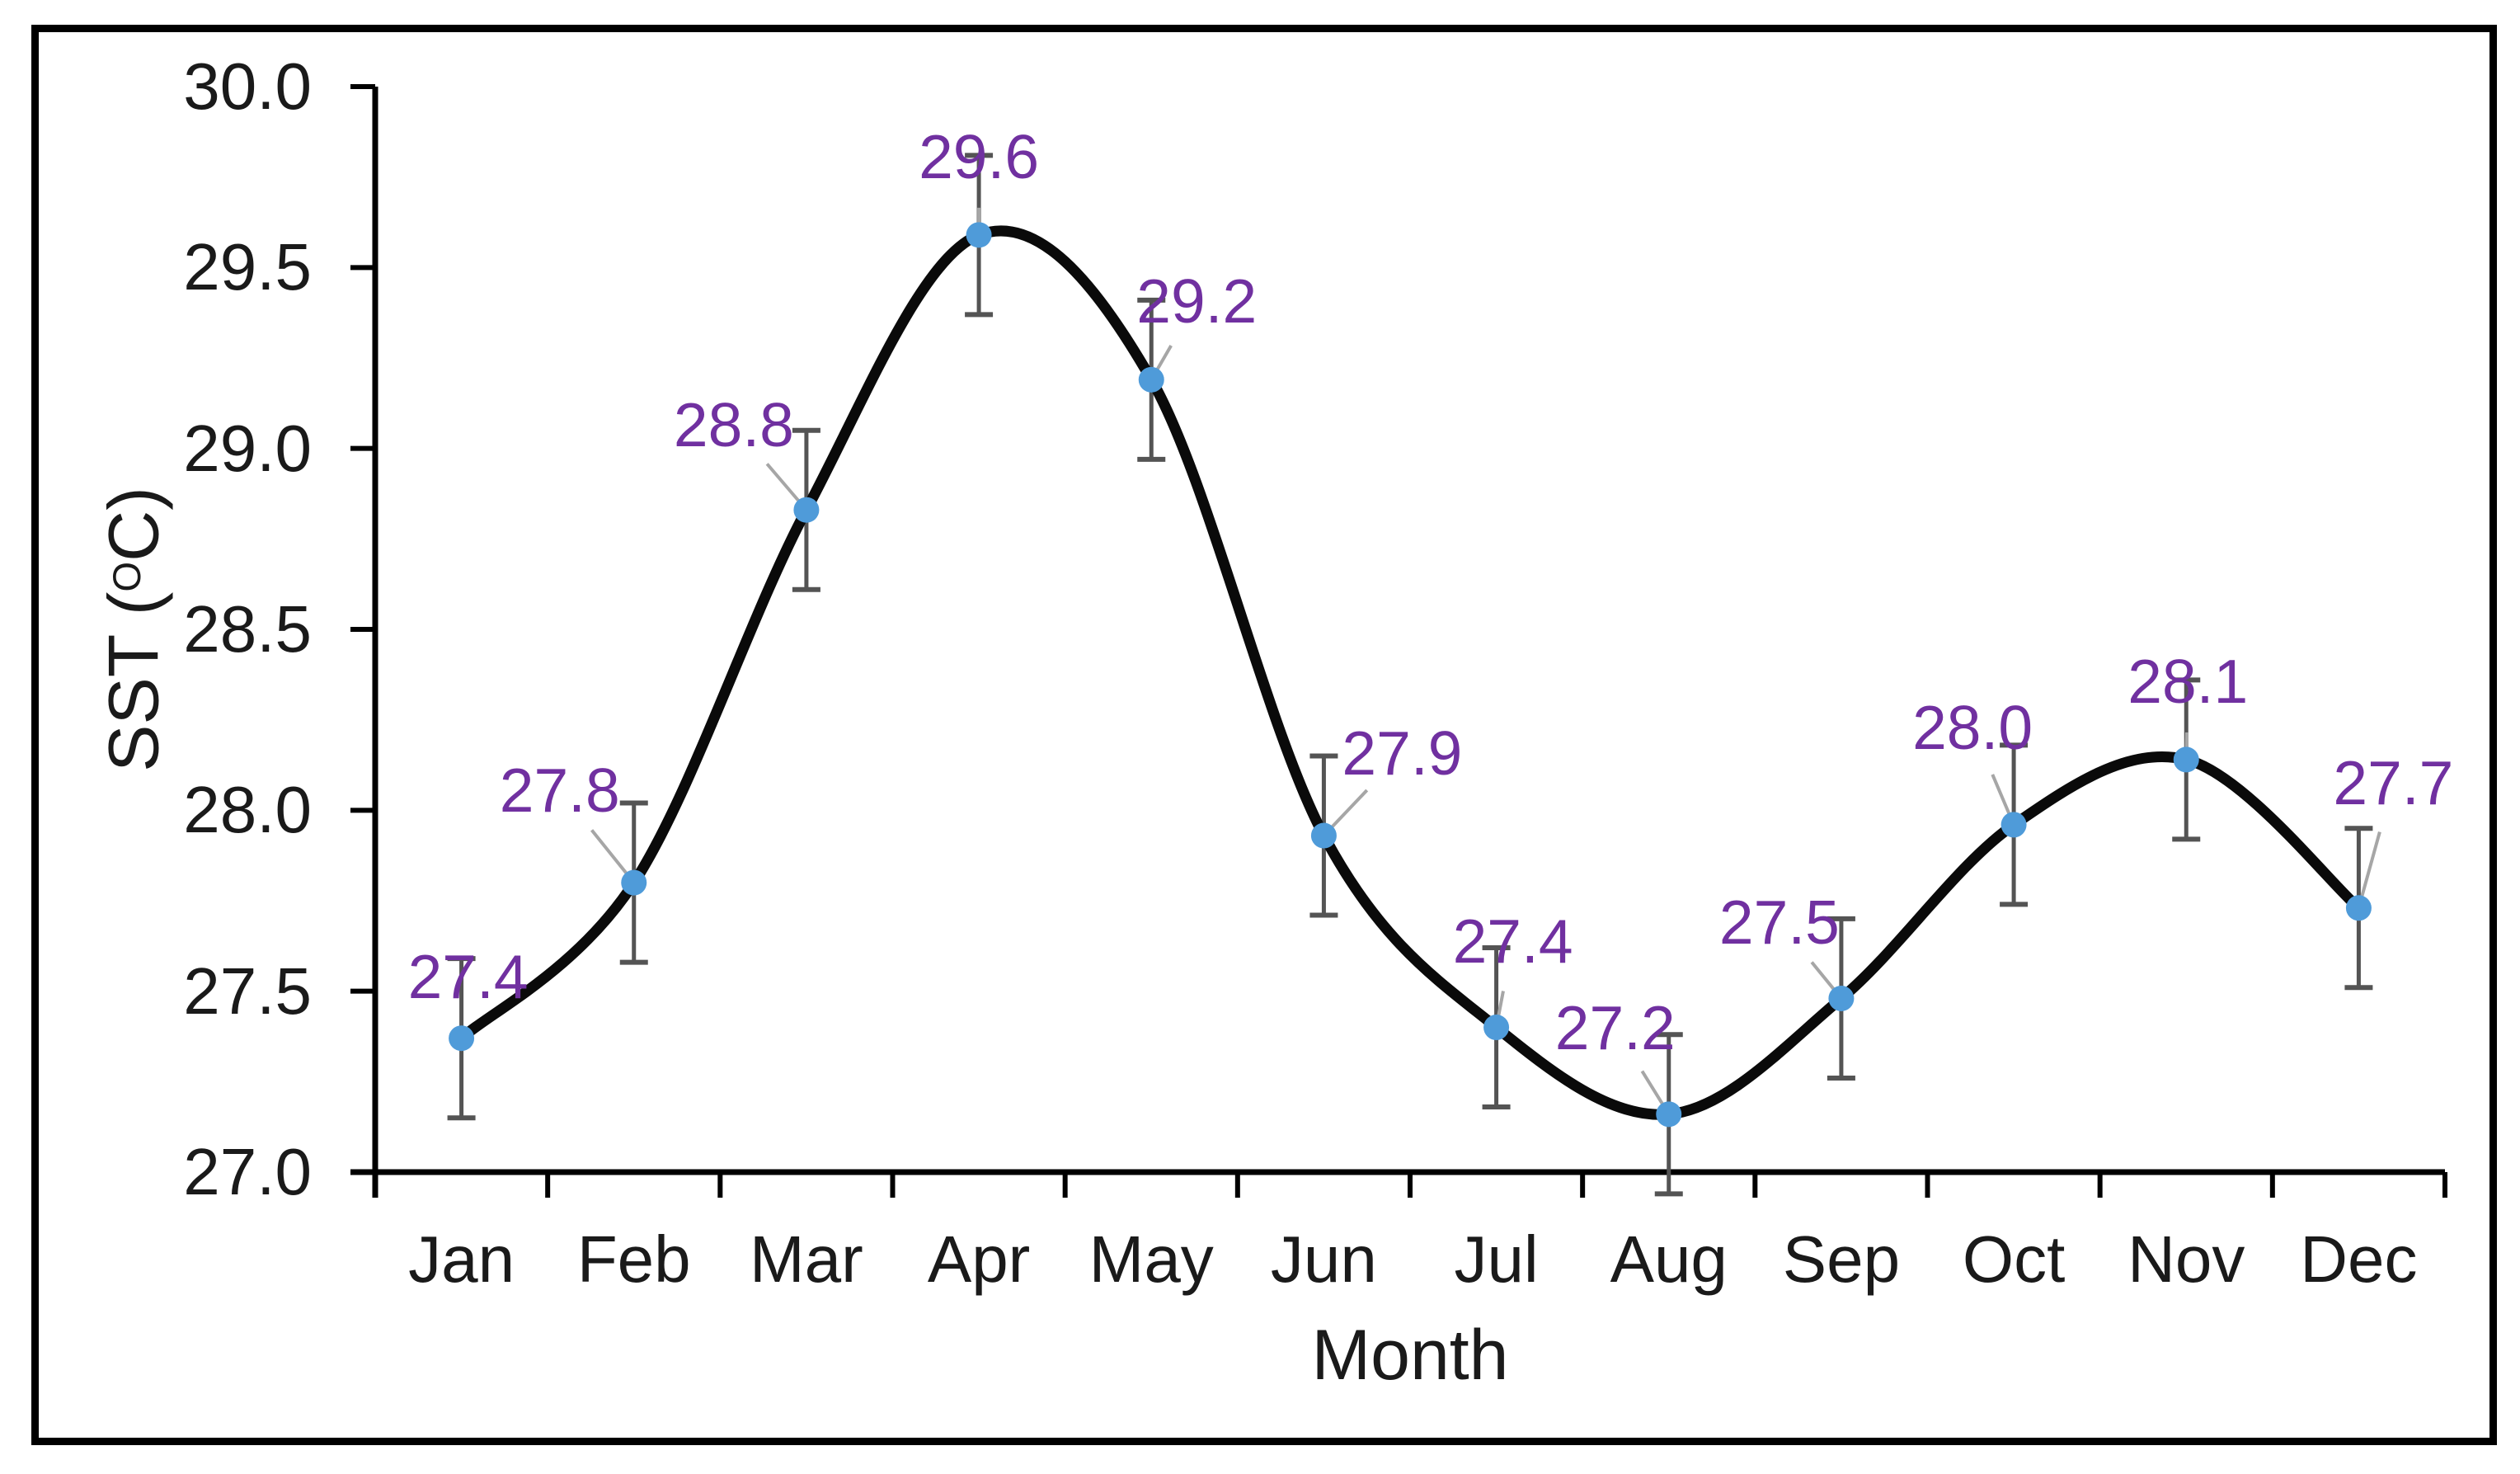 The image size is (2520, 1474). What do you see at coordinates (1615, 1027) in the screenshot?
I see `data-label: 27.2` at bounding box center [1615, 1027].